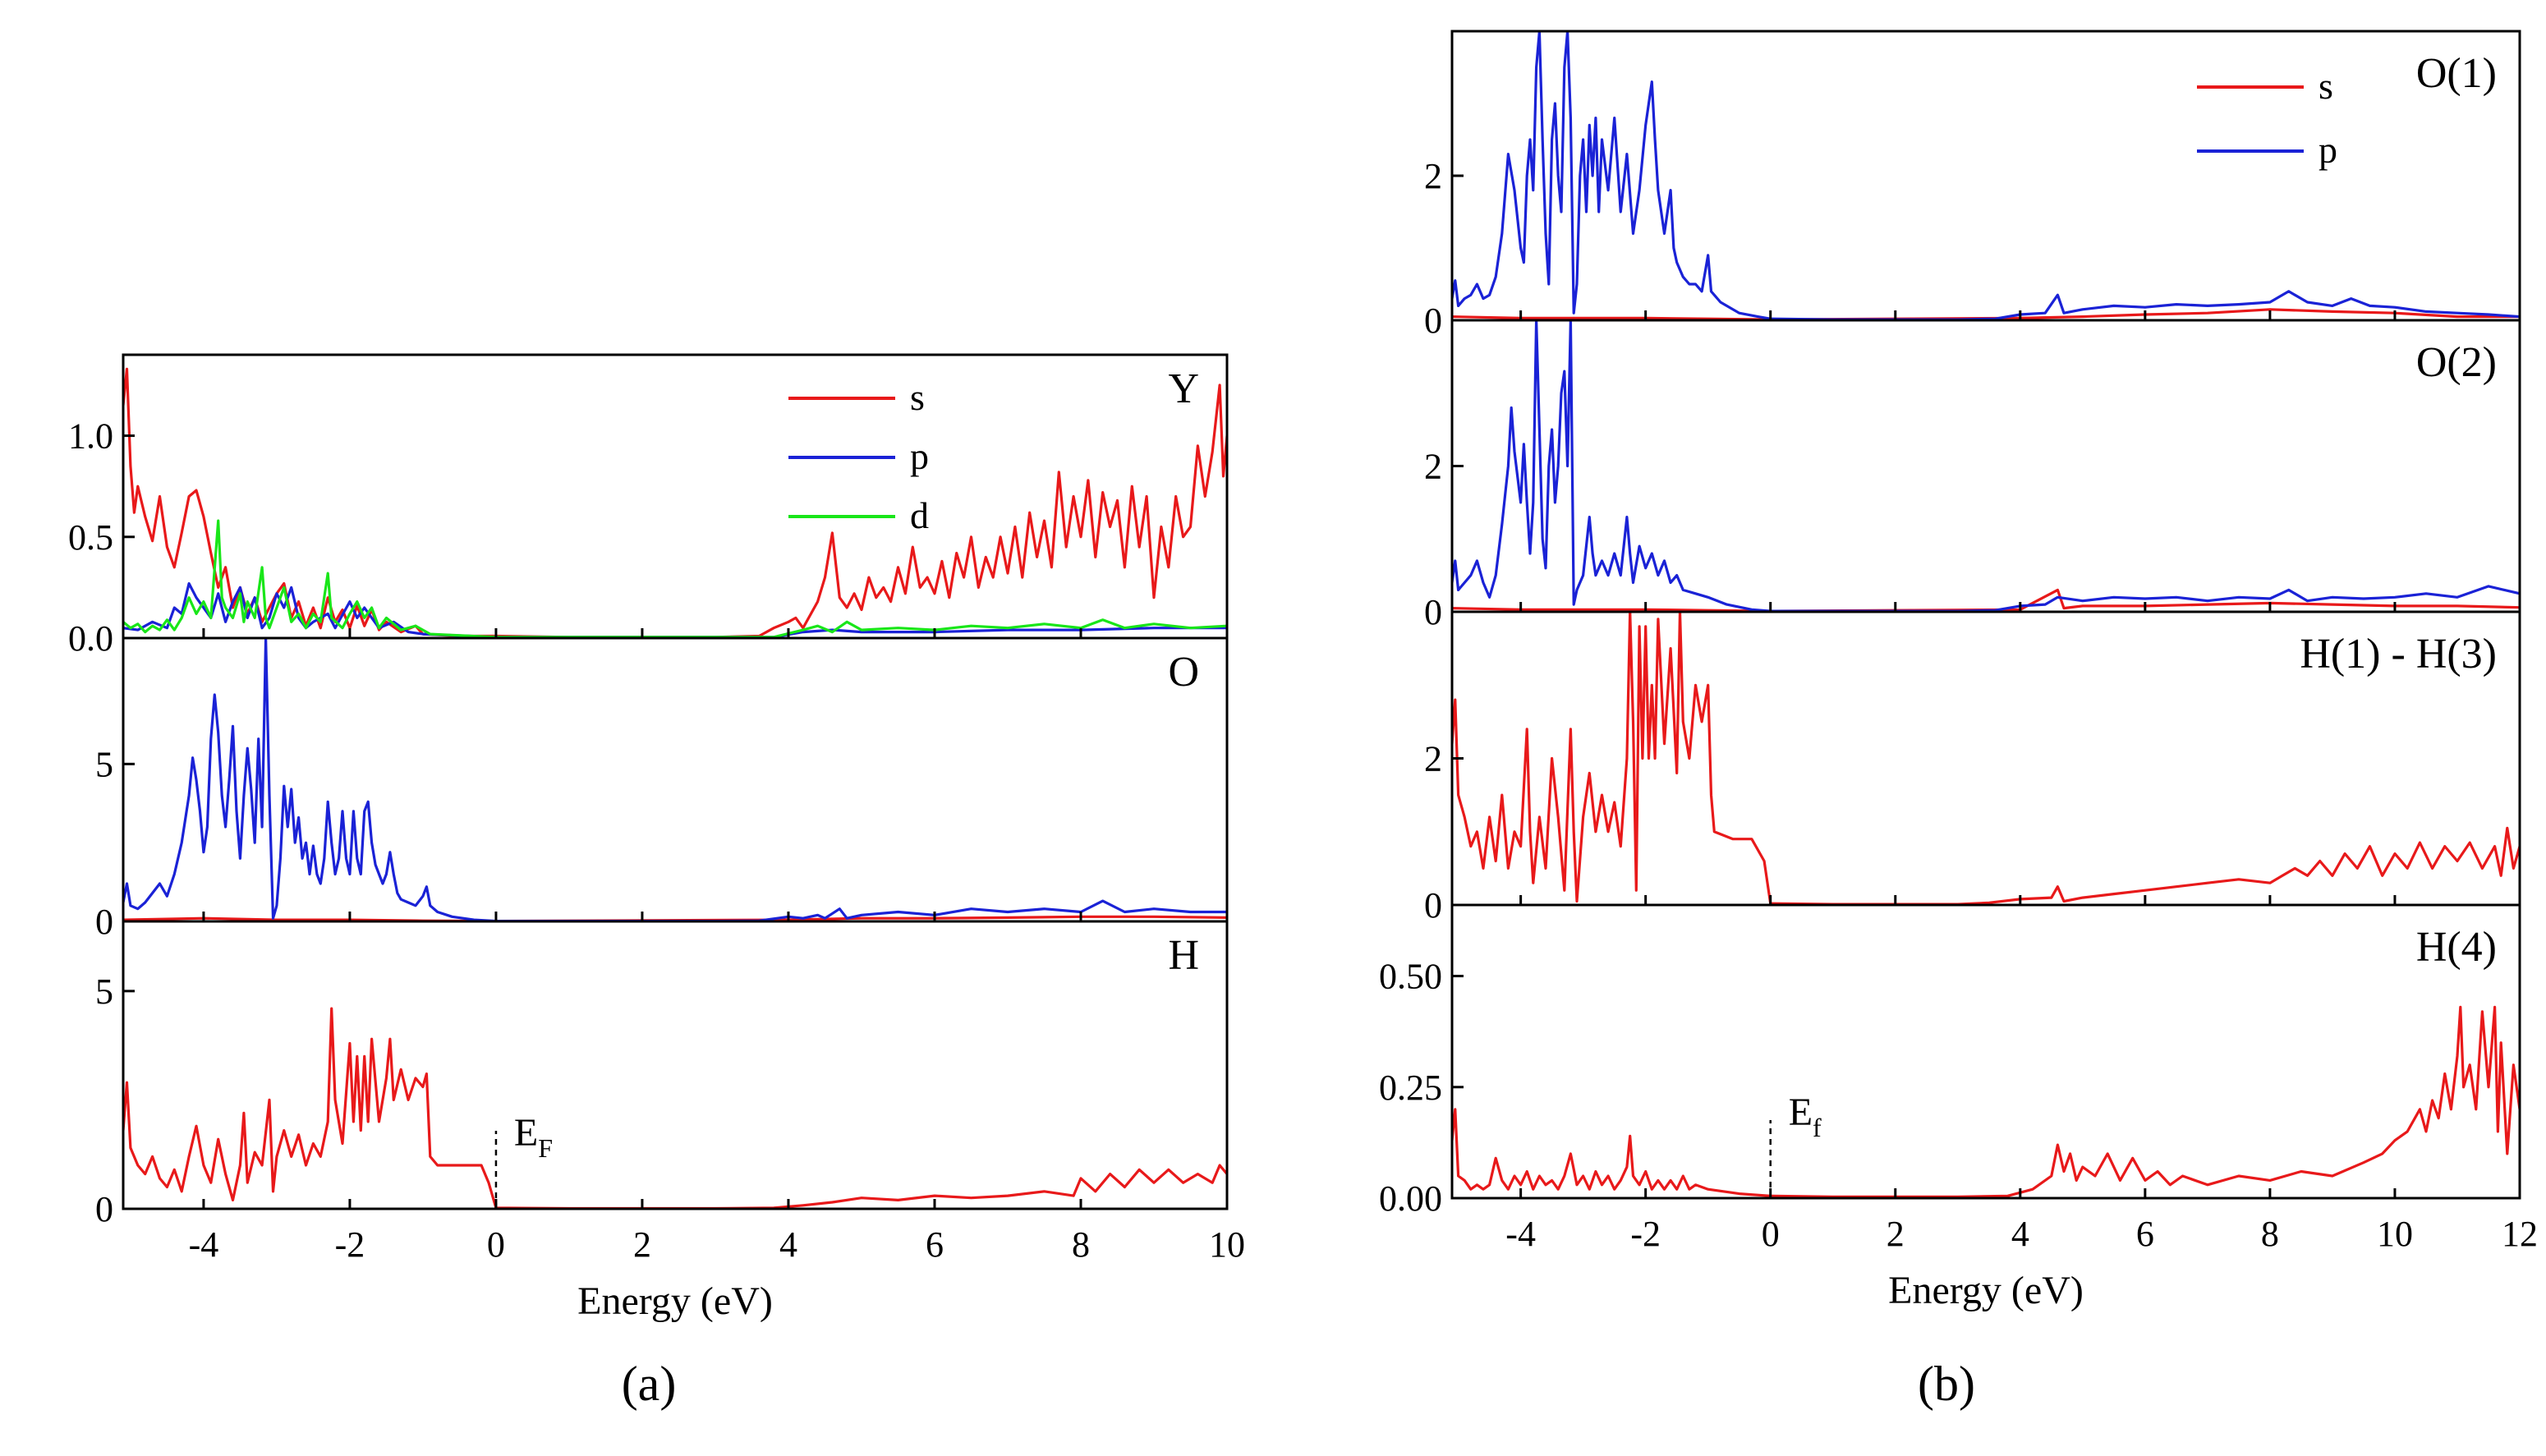 This screenshot has width=2546, height=1456. I want to click on fermi-sub: F, so click(545, 1148).